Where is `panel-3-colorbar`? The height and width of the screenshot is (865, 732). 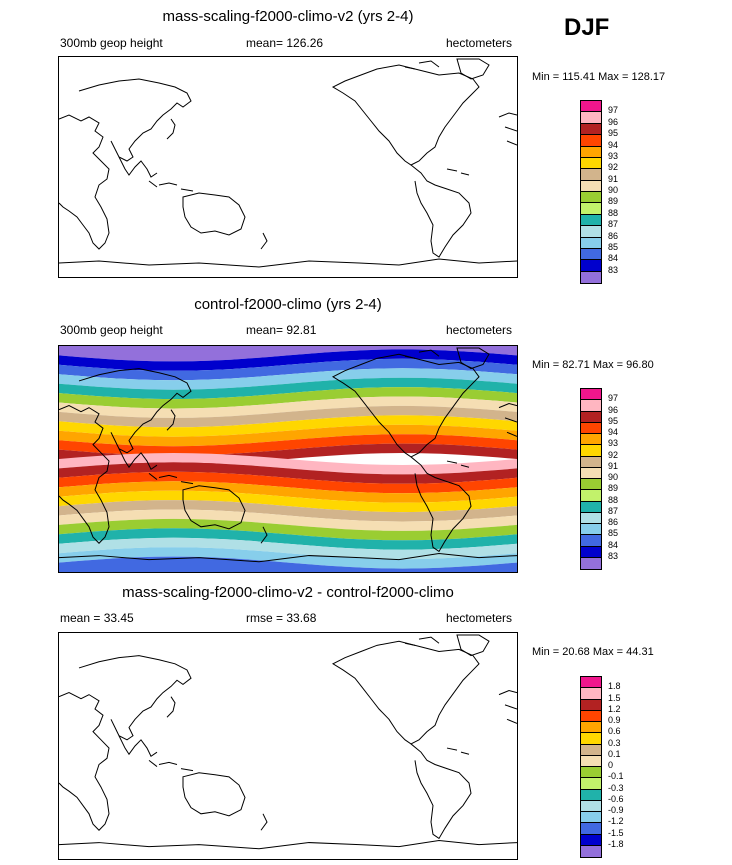 panel-3-colorbar is located at coordinates (591, 767).